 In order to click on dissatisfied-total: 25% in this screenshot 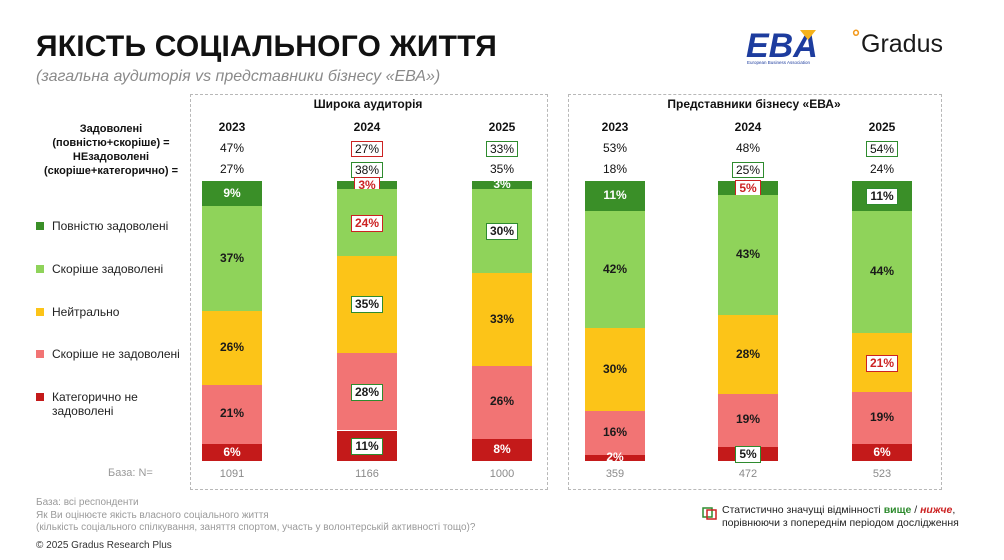, I will do `click(748, 170)`.